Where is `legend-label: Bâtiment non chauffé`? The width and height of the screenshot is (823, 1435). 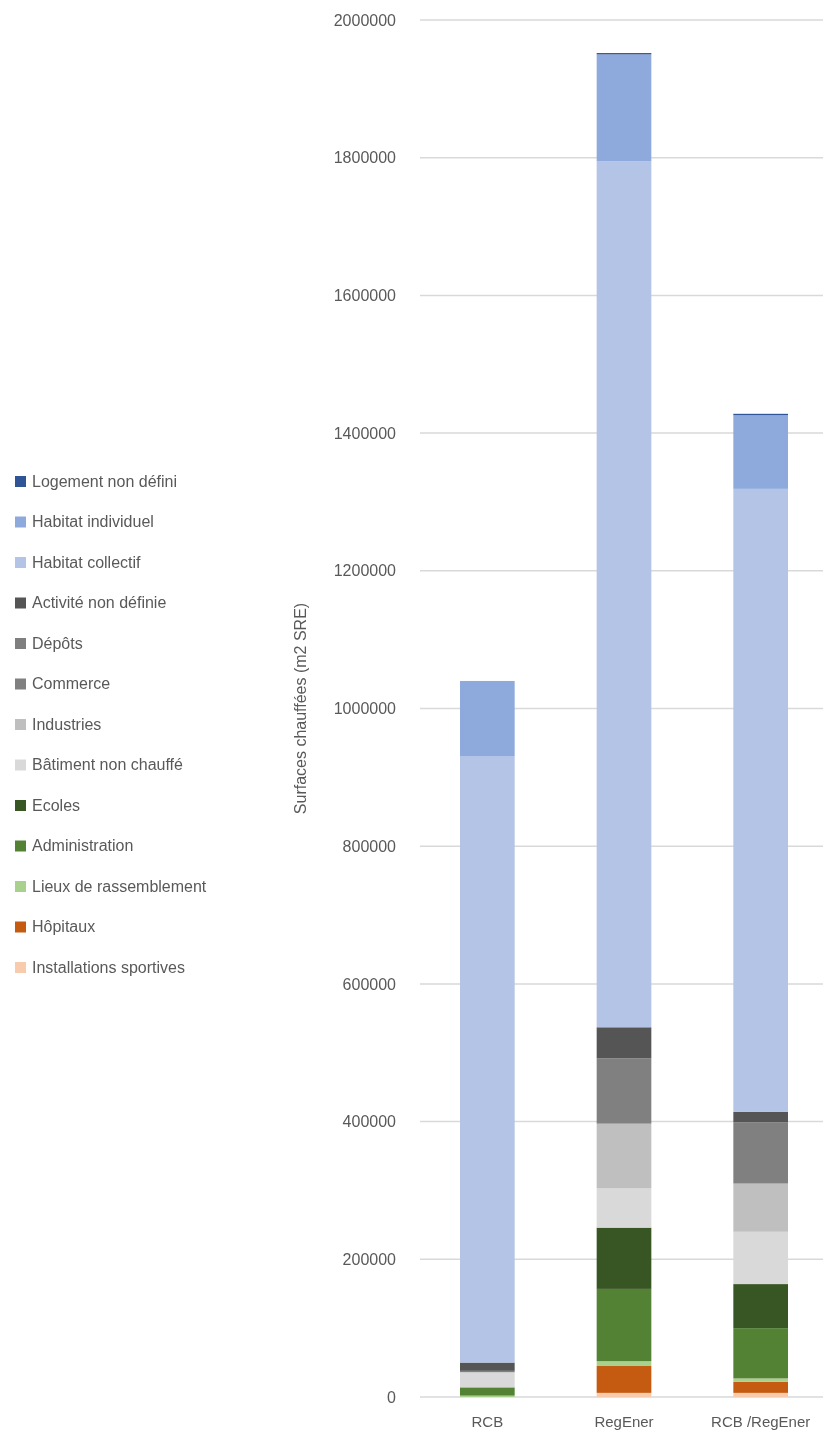 legend-label: Bâtiment non chauffé is located at coordinates (108, 765).